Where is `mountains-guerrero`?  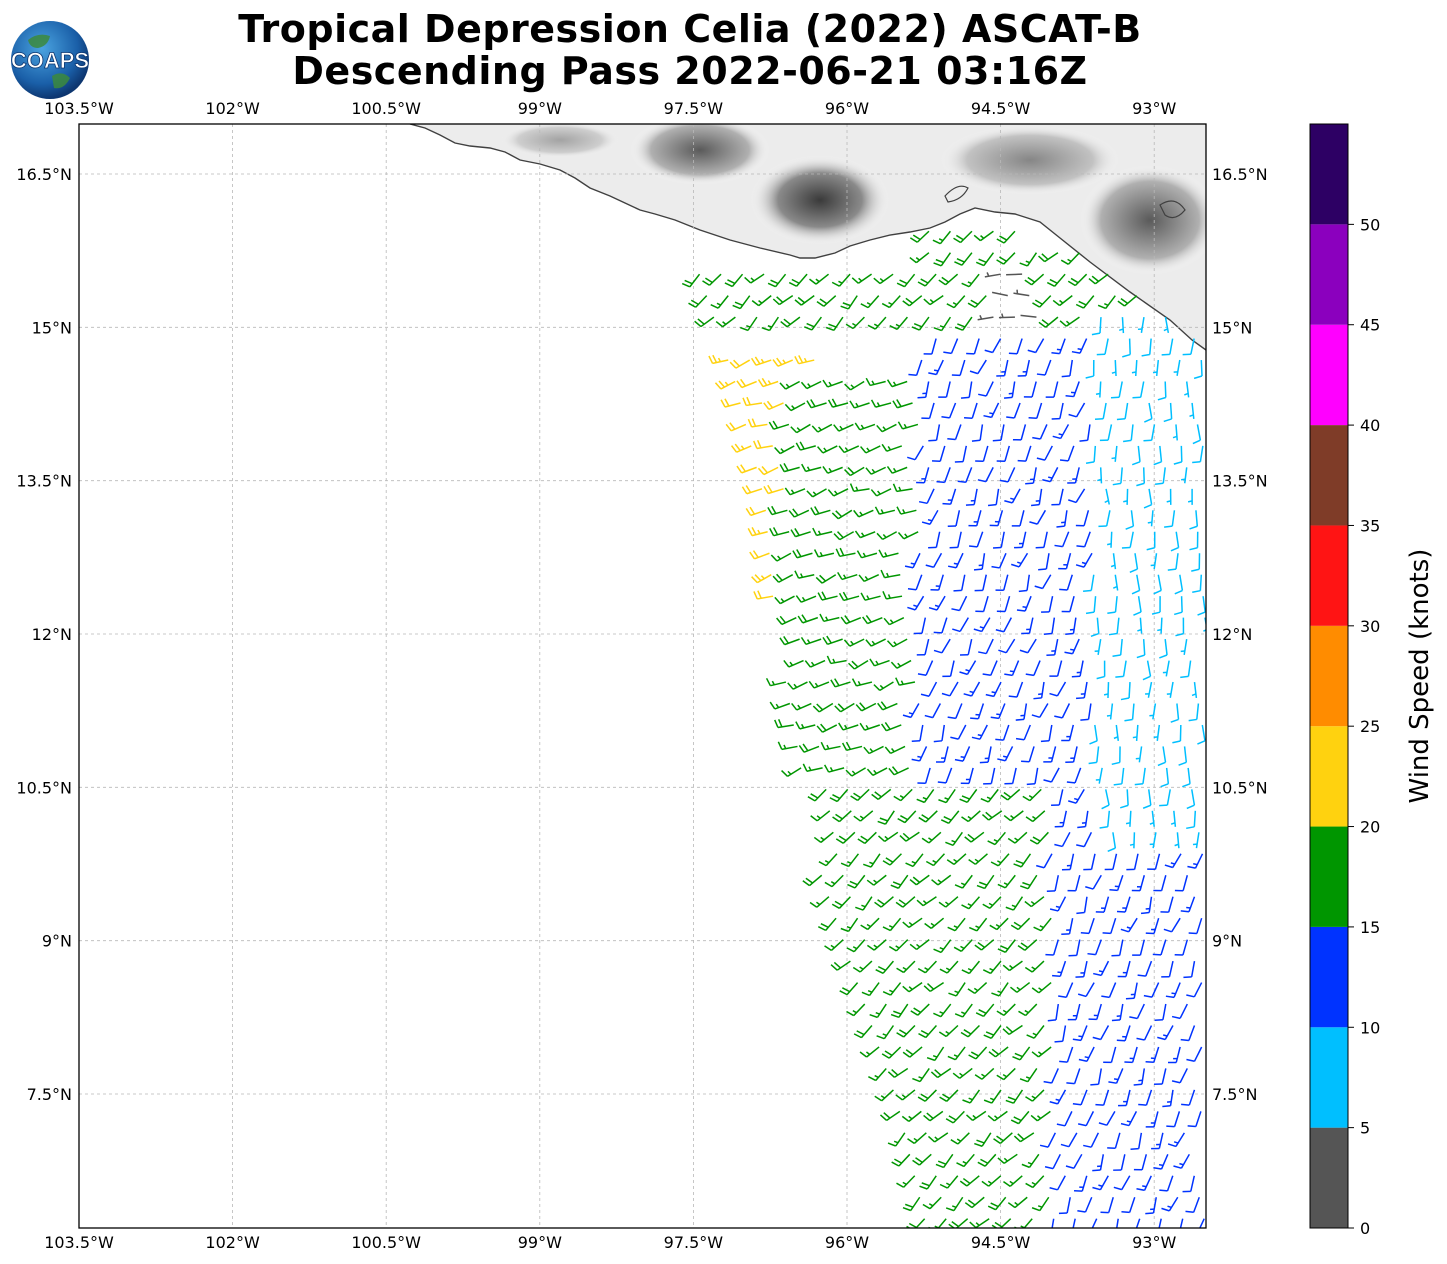
mountains-guerrero is located at coordinates (700, 154).